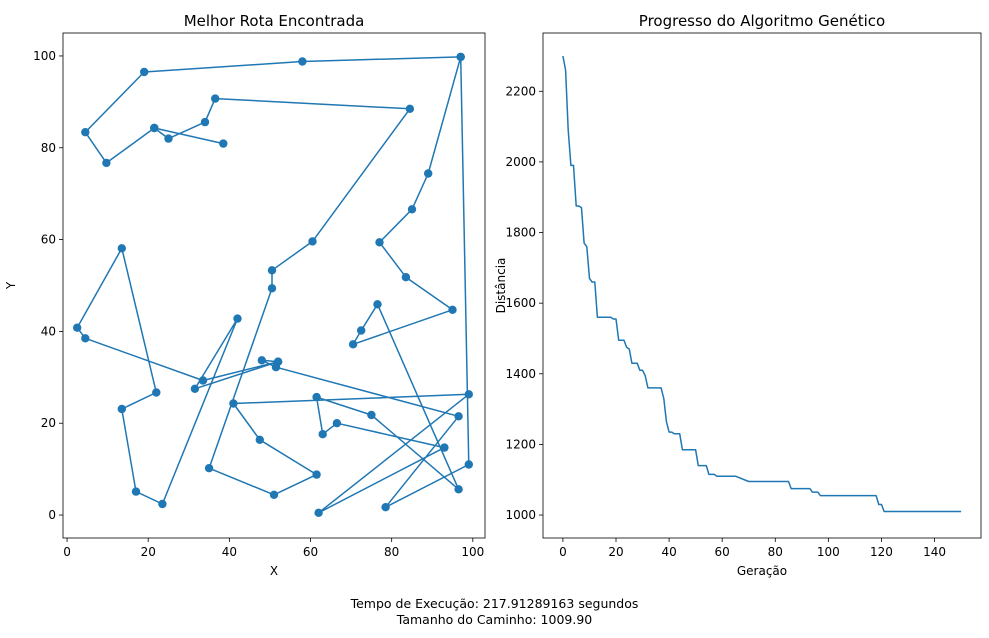 This screenshot has width=989, height=638. What do you see at coordinates (762, 571) in the screenshot?
I see `progress-chart-xlabel: Geração` at bounding box center [762, 571].